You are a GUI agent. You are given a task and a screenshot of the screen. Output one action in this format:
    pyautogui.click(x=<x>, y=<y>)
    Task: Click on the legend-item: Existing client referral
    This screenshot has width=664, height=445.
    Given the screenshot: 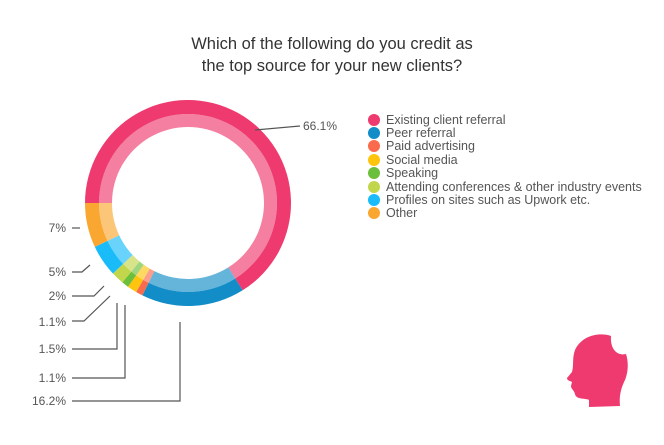 What is the action you would take?
    pyautogui.click(x=505, y=119)
    